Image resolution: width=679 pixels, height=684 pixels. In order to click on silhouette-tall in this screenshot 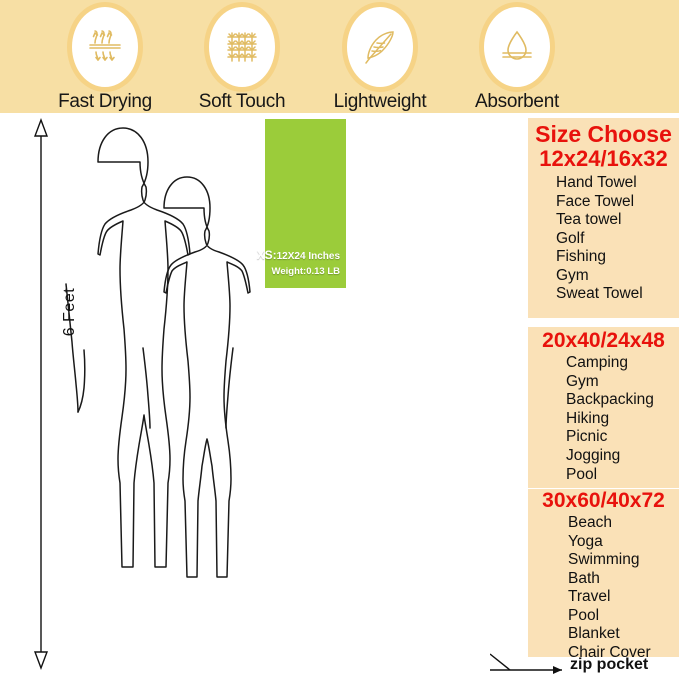, I will do `click(144, 347)`.